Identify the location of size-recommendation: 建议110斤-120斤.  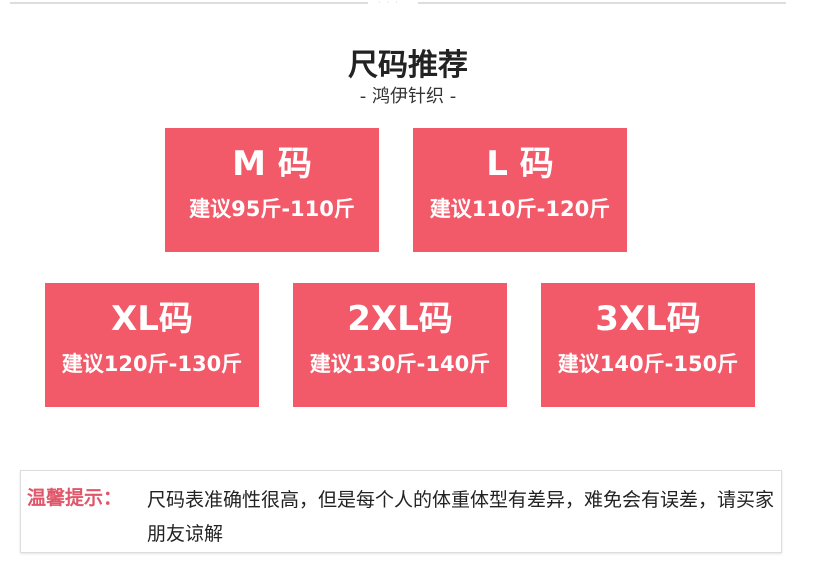
(520, 209).